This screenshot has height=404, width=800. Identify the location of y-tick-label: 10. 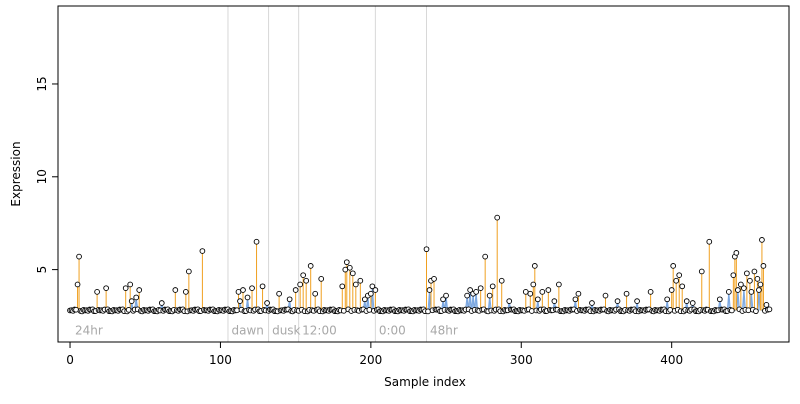
(42, 176).